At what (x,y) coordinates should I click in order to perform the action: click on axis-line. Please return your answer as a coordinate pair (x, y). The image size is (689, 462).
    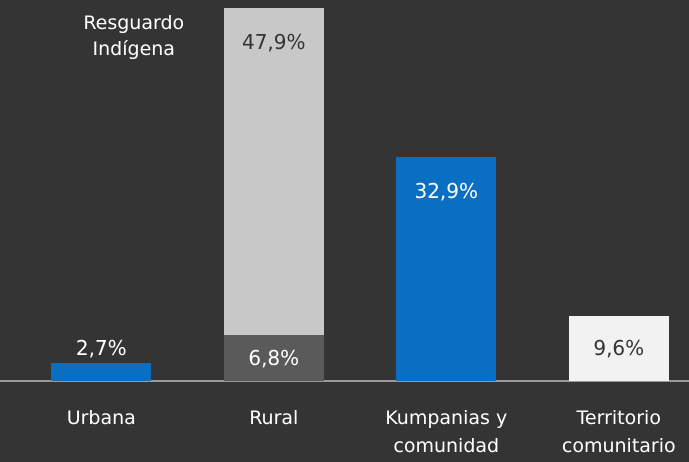
    Looking at the image, I should click on (344, 381).